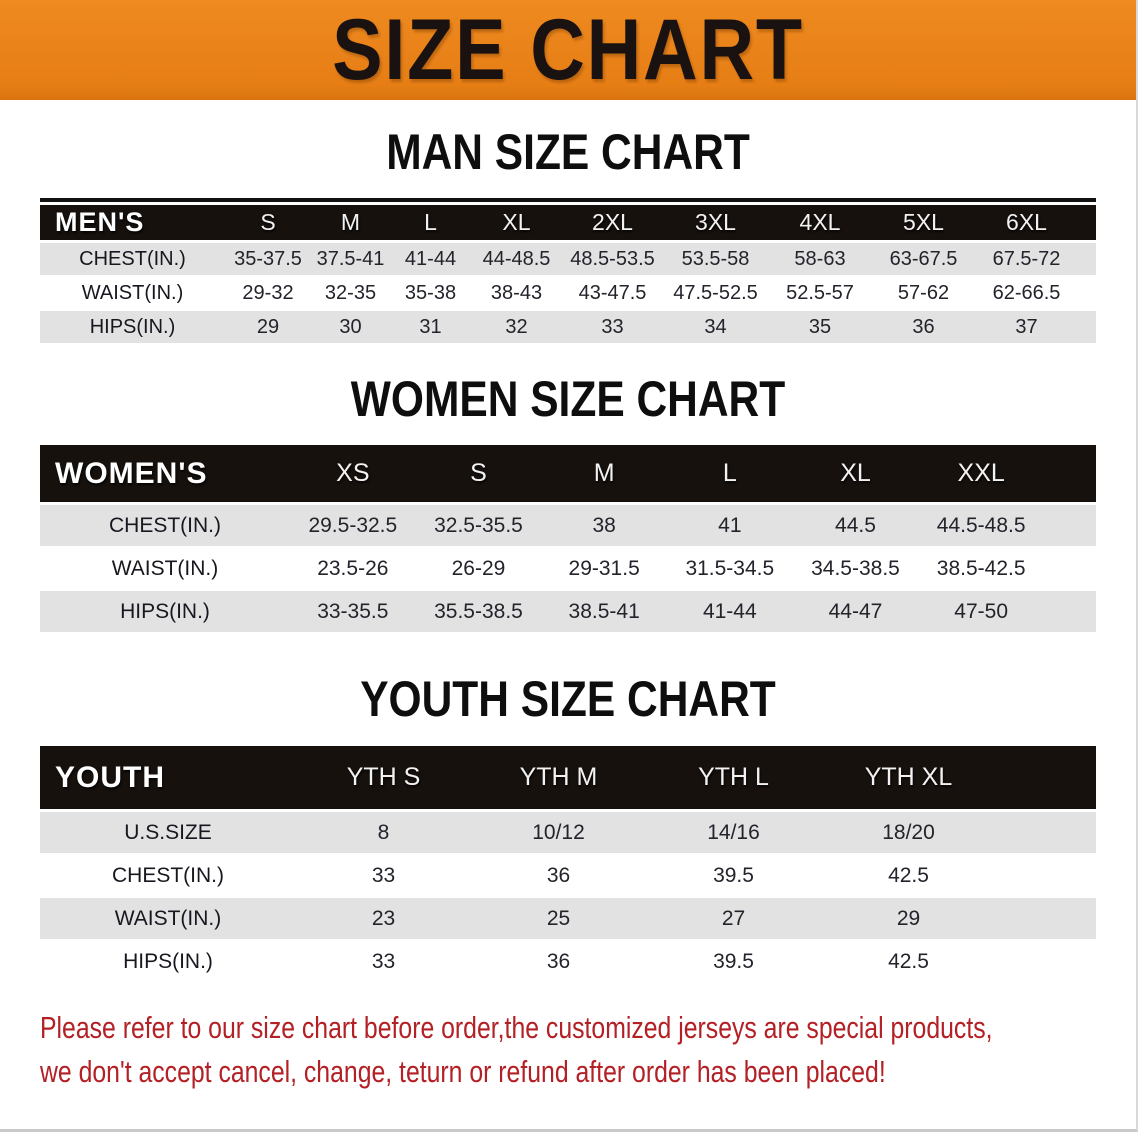 Image resolution: width=1138 pixels, height=1132 pixels. Describe the element at coordinates (923, 258) in the screenshot. I see `value-cell: 63-67.5` at that location.